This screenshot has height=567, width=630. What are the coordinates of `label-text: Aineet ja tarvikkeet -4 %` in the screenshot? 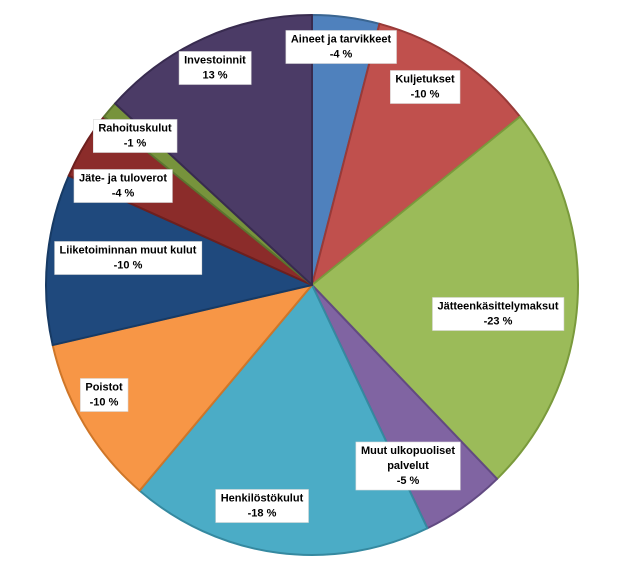 It's located at (341, 47).